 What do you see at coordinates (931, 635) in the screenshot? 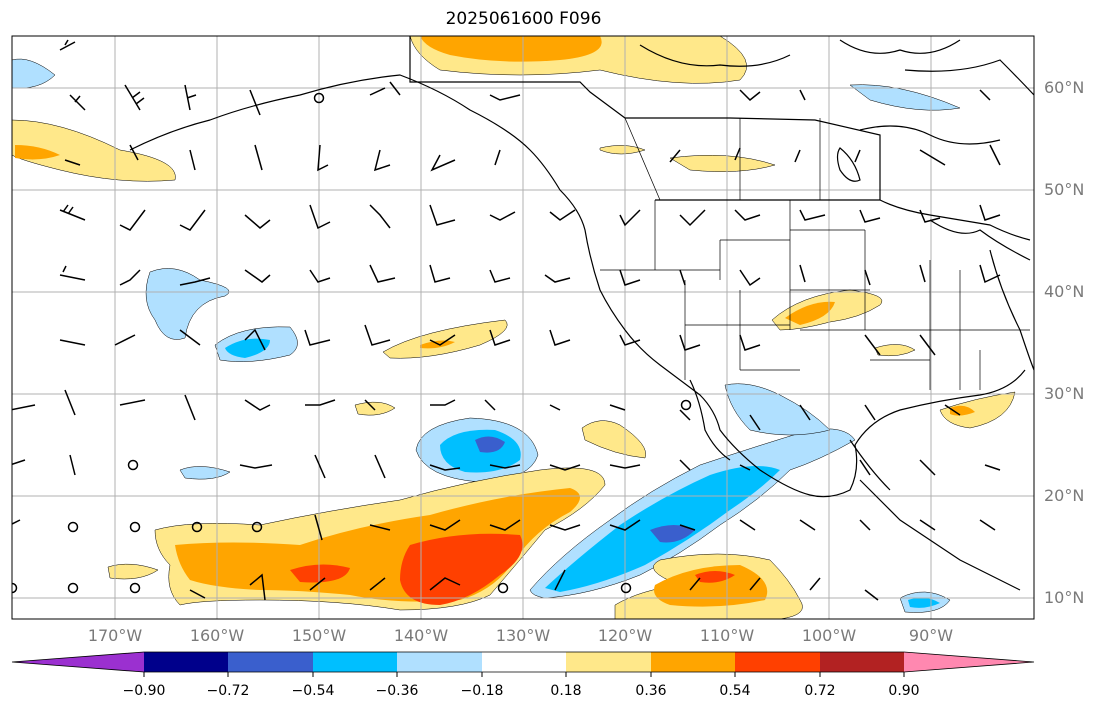
I see `lon-label-90w: 90°W` at bounding box center [931, 635].